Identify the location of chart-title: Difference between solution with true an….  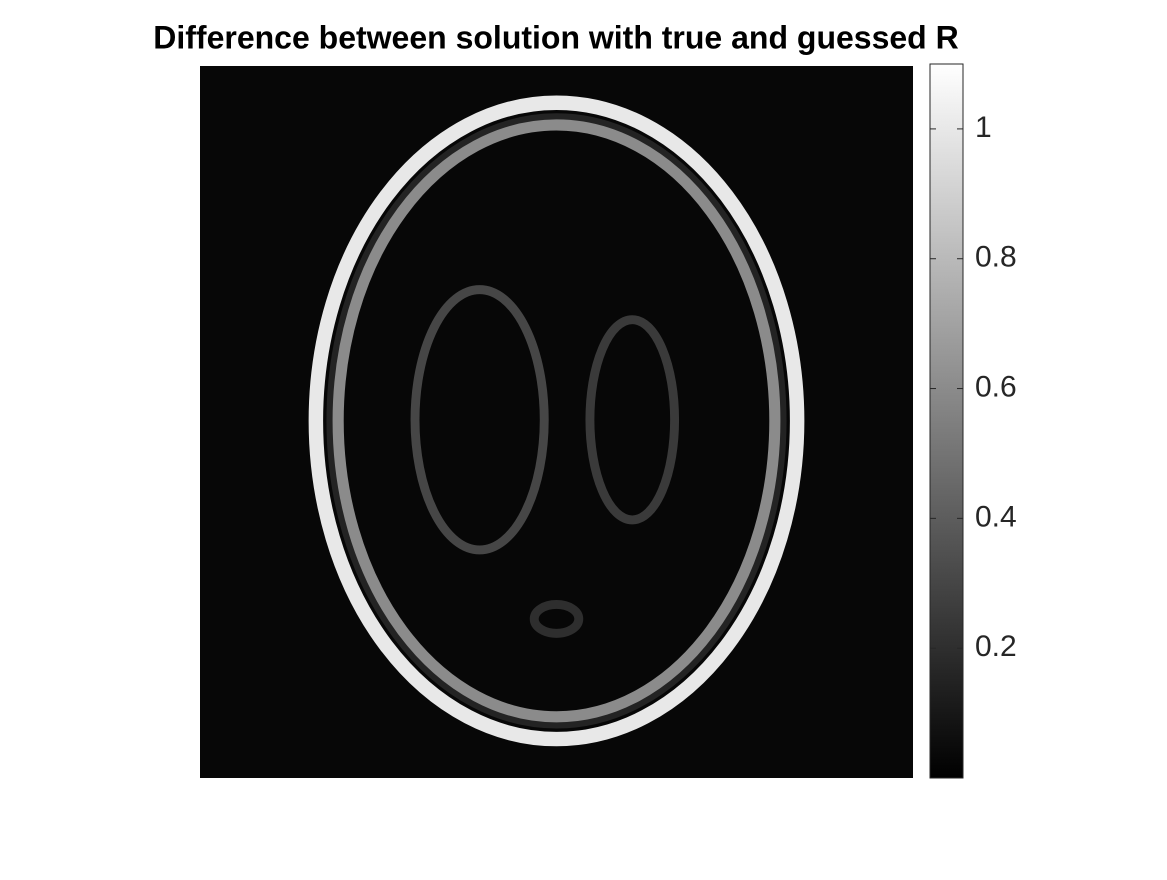
(555, 37).